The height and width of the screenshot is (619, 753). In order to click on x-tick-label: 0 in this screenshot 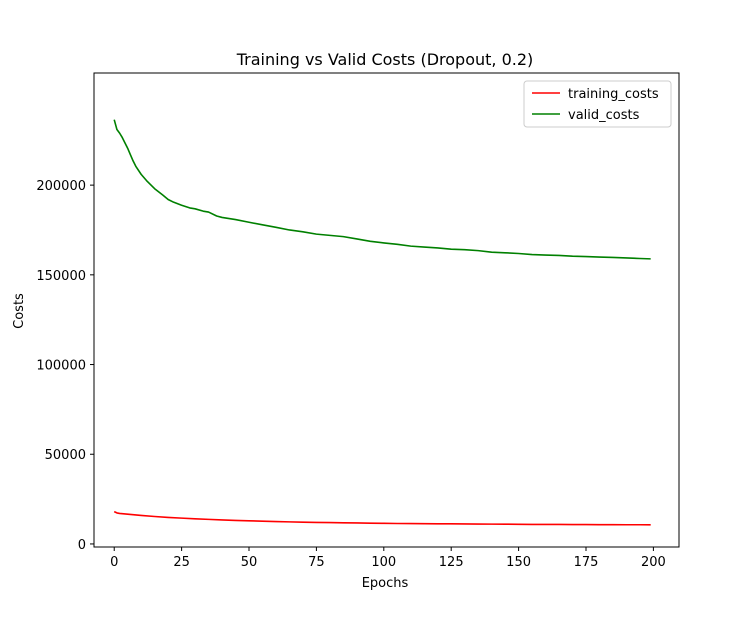, I will do `click(114, 562)`.